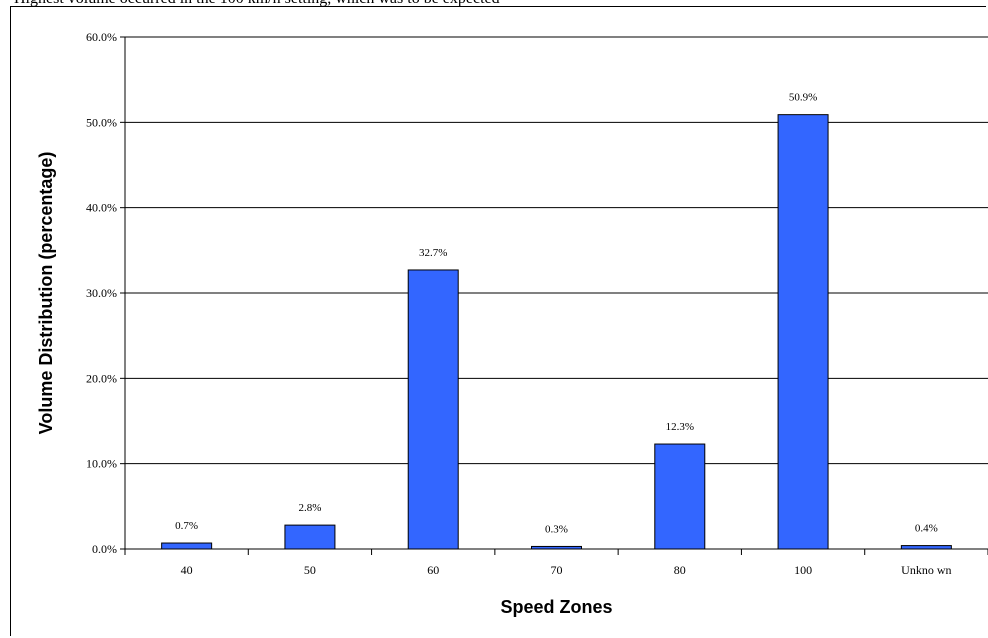 The width and height of the screenshot is (988, 638). What do you see at coordinates (187, 570) in the screenshot?
I see `x-tick-label: 40` at bounding box center [187, 570].